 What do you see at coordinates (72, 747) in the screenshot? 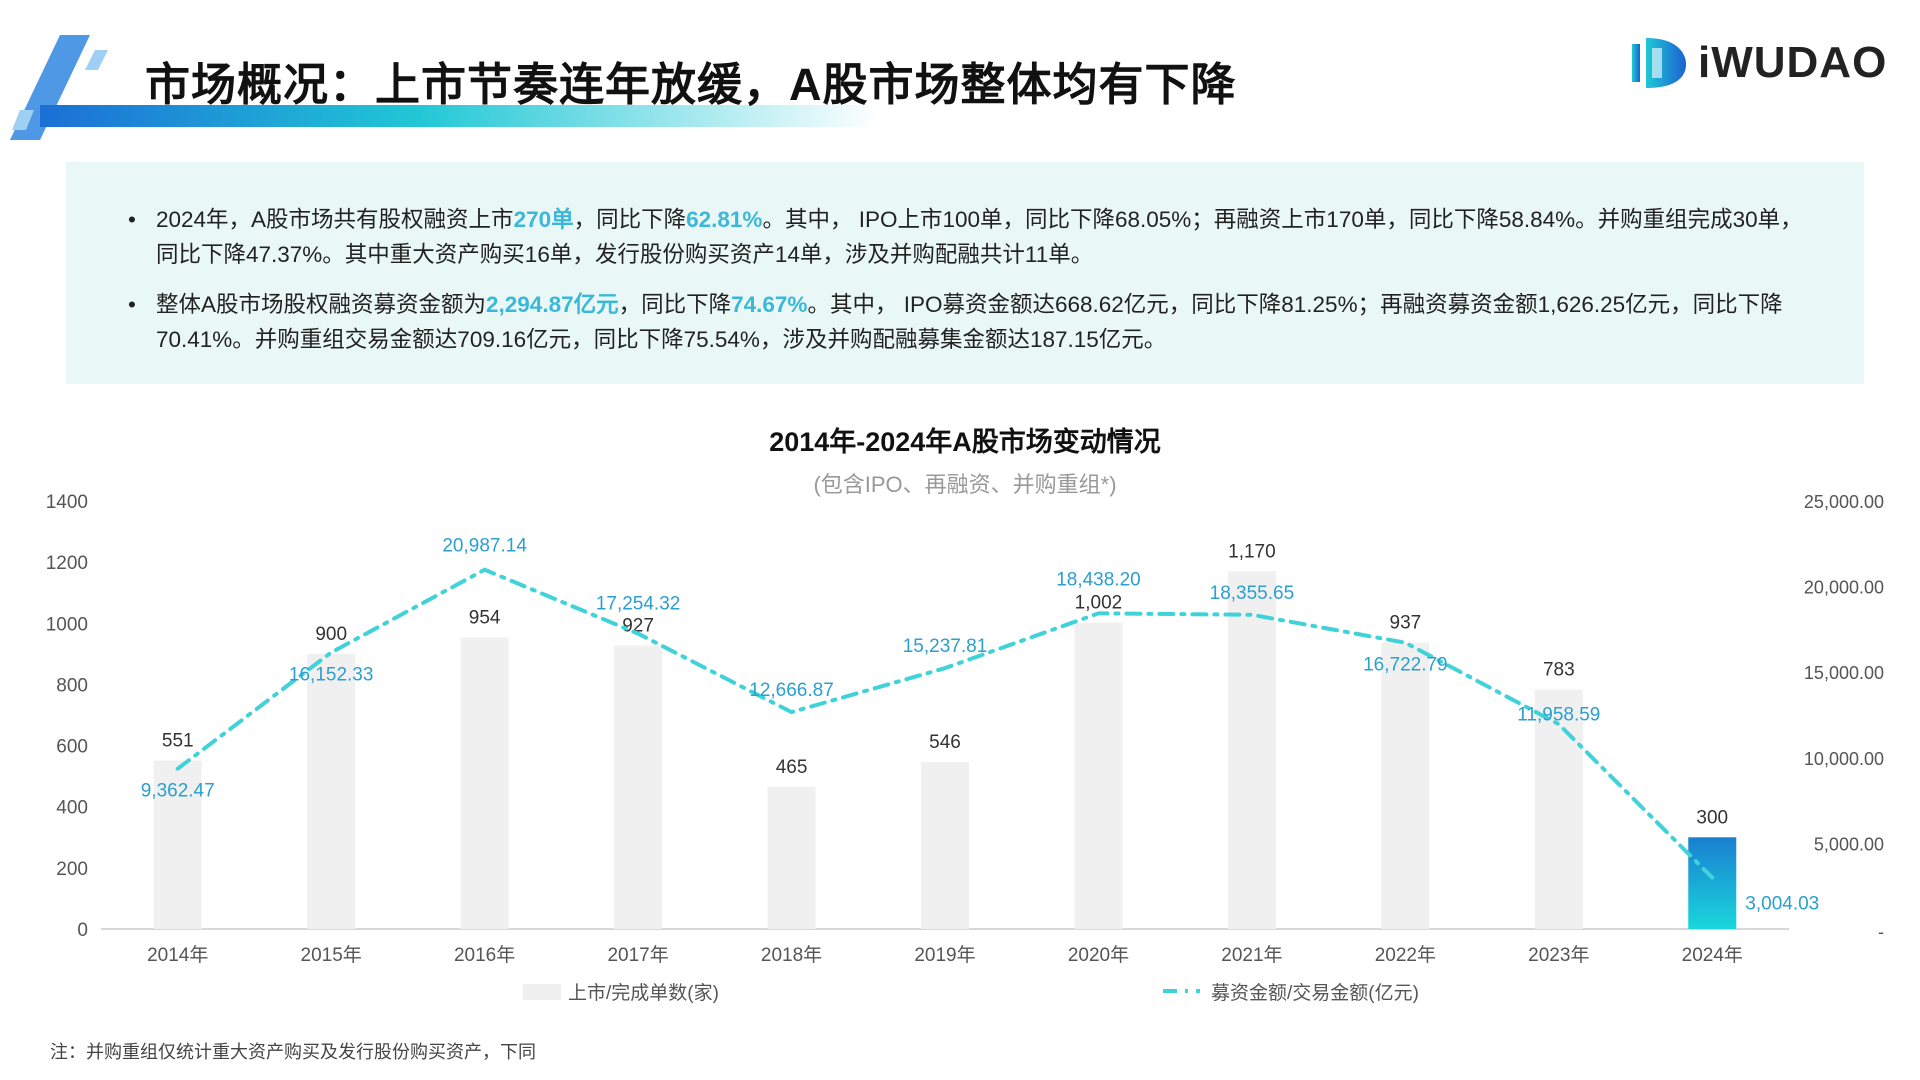
I see `left-axis-tick: 600` at bounding box center [72, 747].